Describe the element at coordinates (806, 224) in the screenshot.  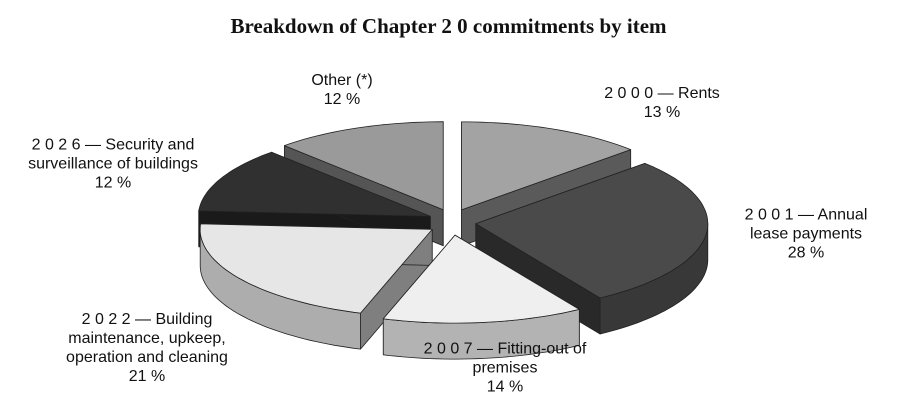
I see `category-label: 2 0 0 1 — Annual lease payments` at that location.